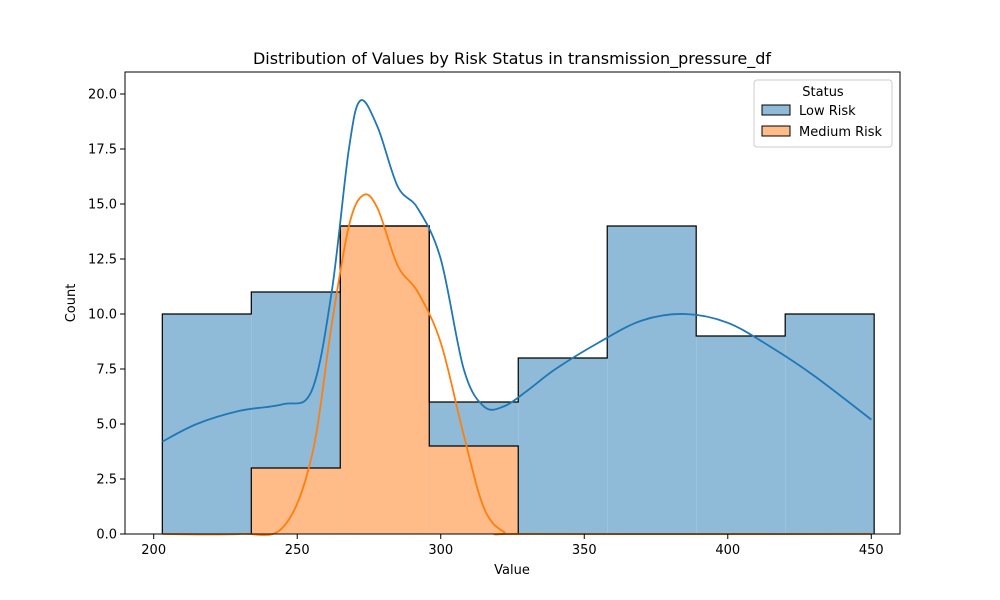 The height and width of the screenshot is (600, 1000). Describe the element at coordinates (776, 110) in the screenshot. I see `legend-swatch-low-risk` at that location.